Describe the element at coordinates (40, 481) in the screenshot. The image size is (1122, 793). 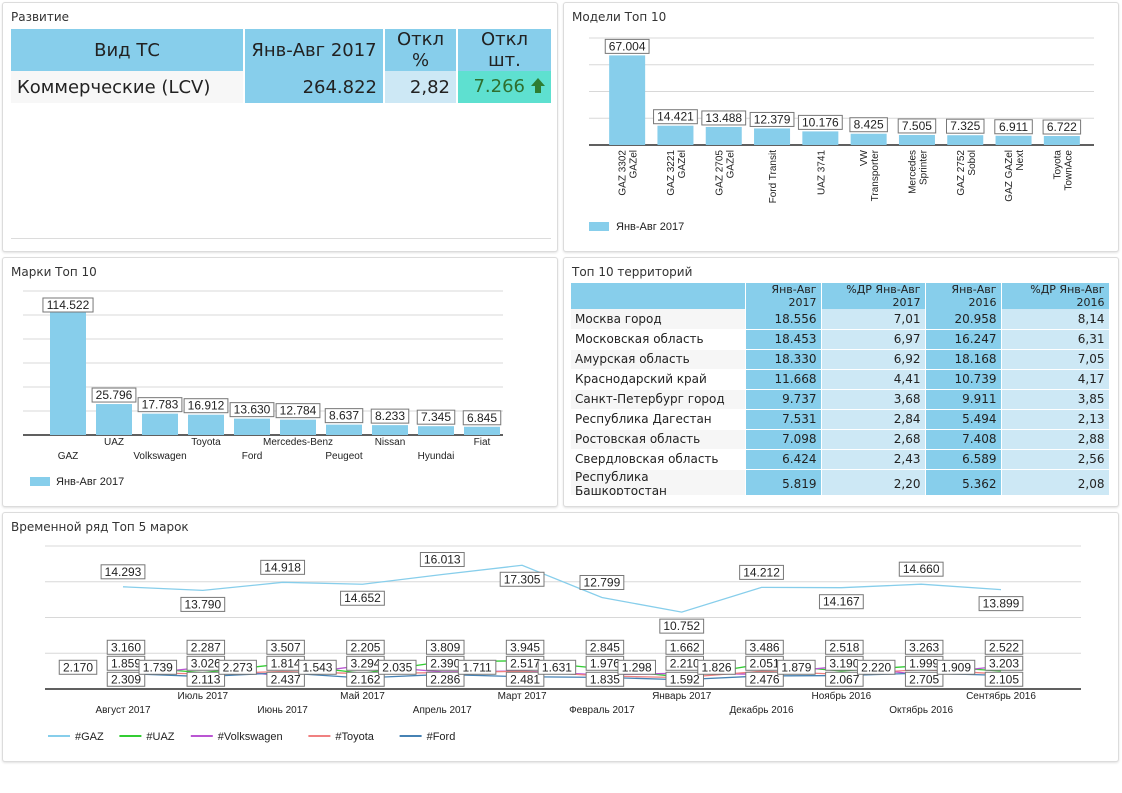
I see `legend-swatch` at that location.